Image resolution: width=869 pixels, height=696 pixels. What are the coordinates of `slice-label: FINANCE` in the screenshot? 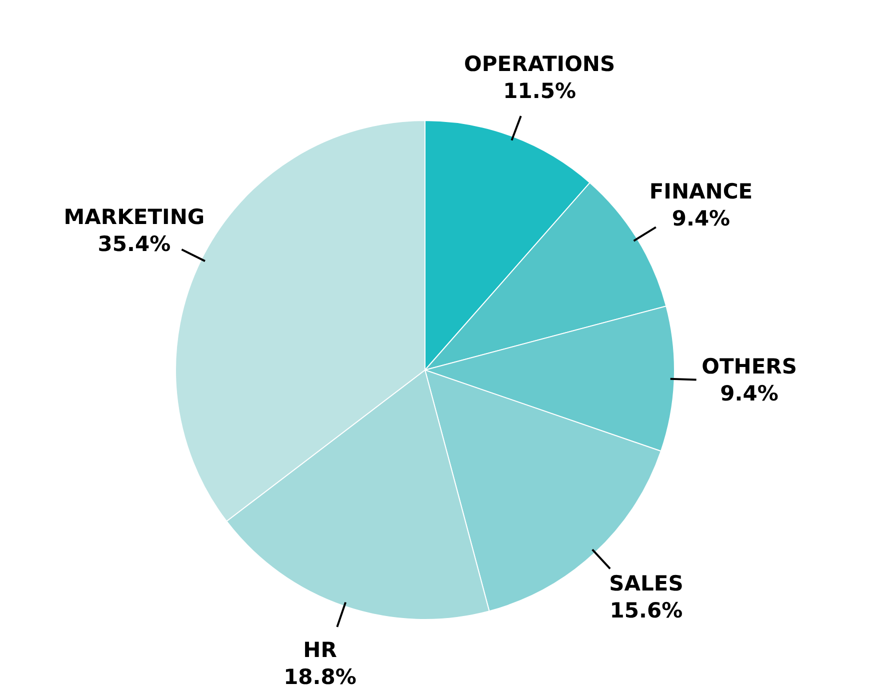 It's located at (701, 192).